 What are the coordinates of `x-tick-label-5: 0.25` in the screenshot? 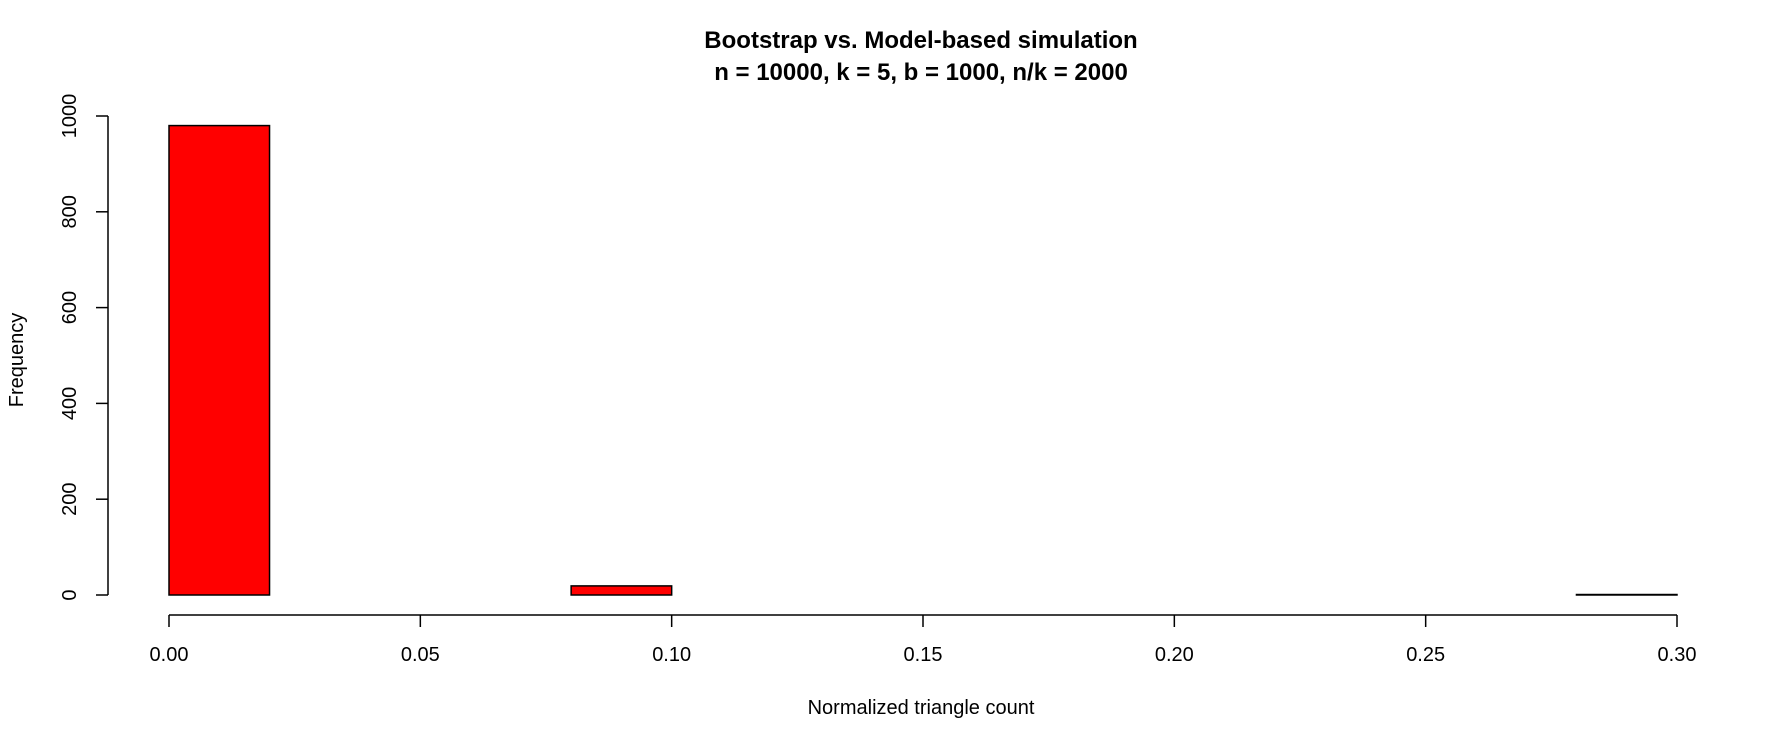 It's located at (1425, 655).